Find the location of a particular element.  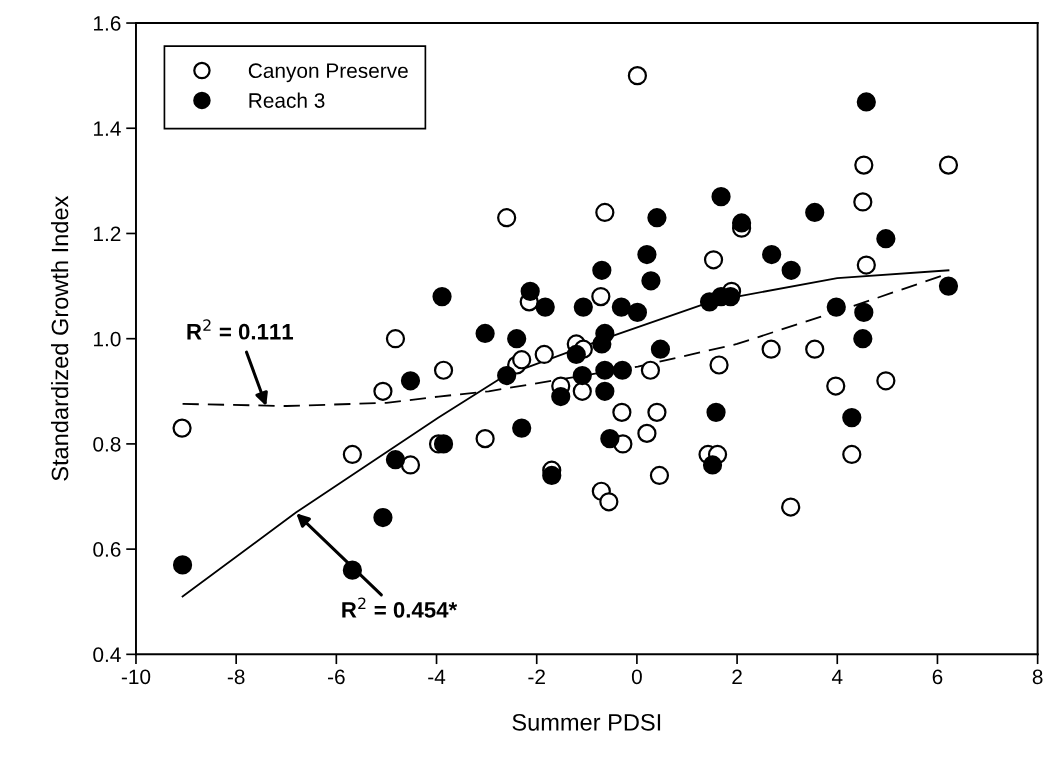

y-axis-title: Standardized Growth Index is located at coordinates (59, 338).